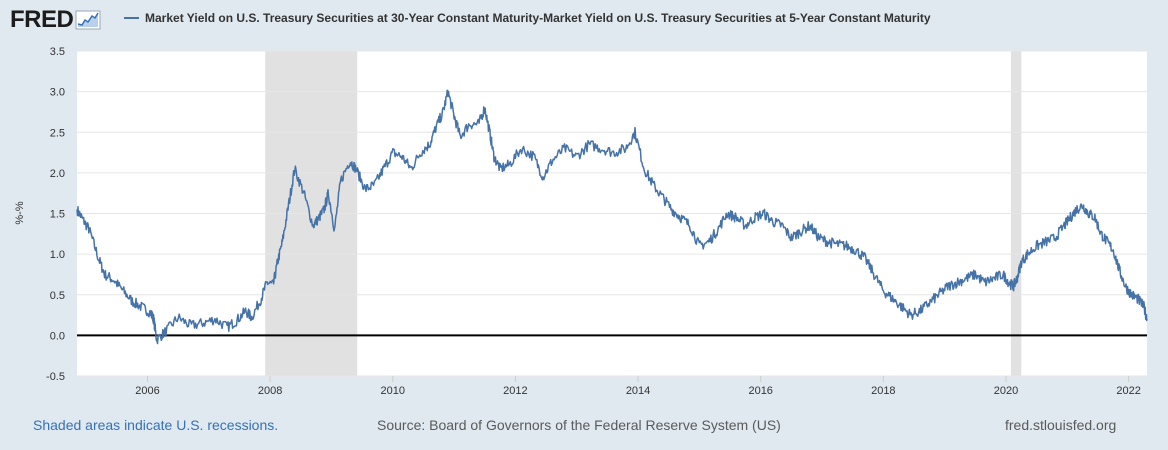 Image resolution: width=1168 pixels, height=450 pixels. What do you see at coordinates (1061, 425) in the screenshot?
I see `site-link: fred.stlouisfed.org` at bounding box center [1061, 425].